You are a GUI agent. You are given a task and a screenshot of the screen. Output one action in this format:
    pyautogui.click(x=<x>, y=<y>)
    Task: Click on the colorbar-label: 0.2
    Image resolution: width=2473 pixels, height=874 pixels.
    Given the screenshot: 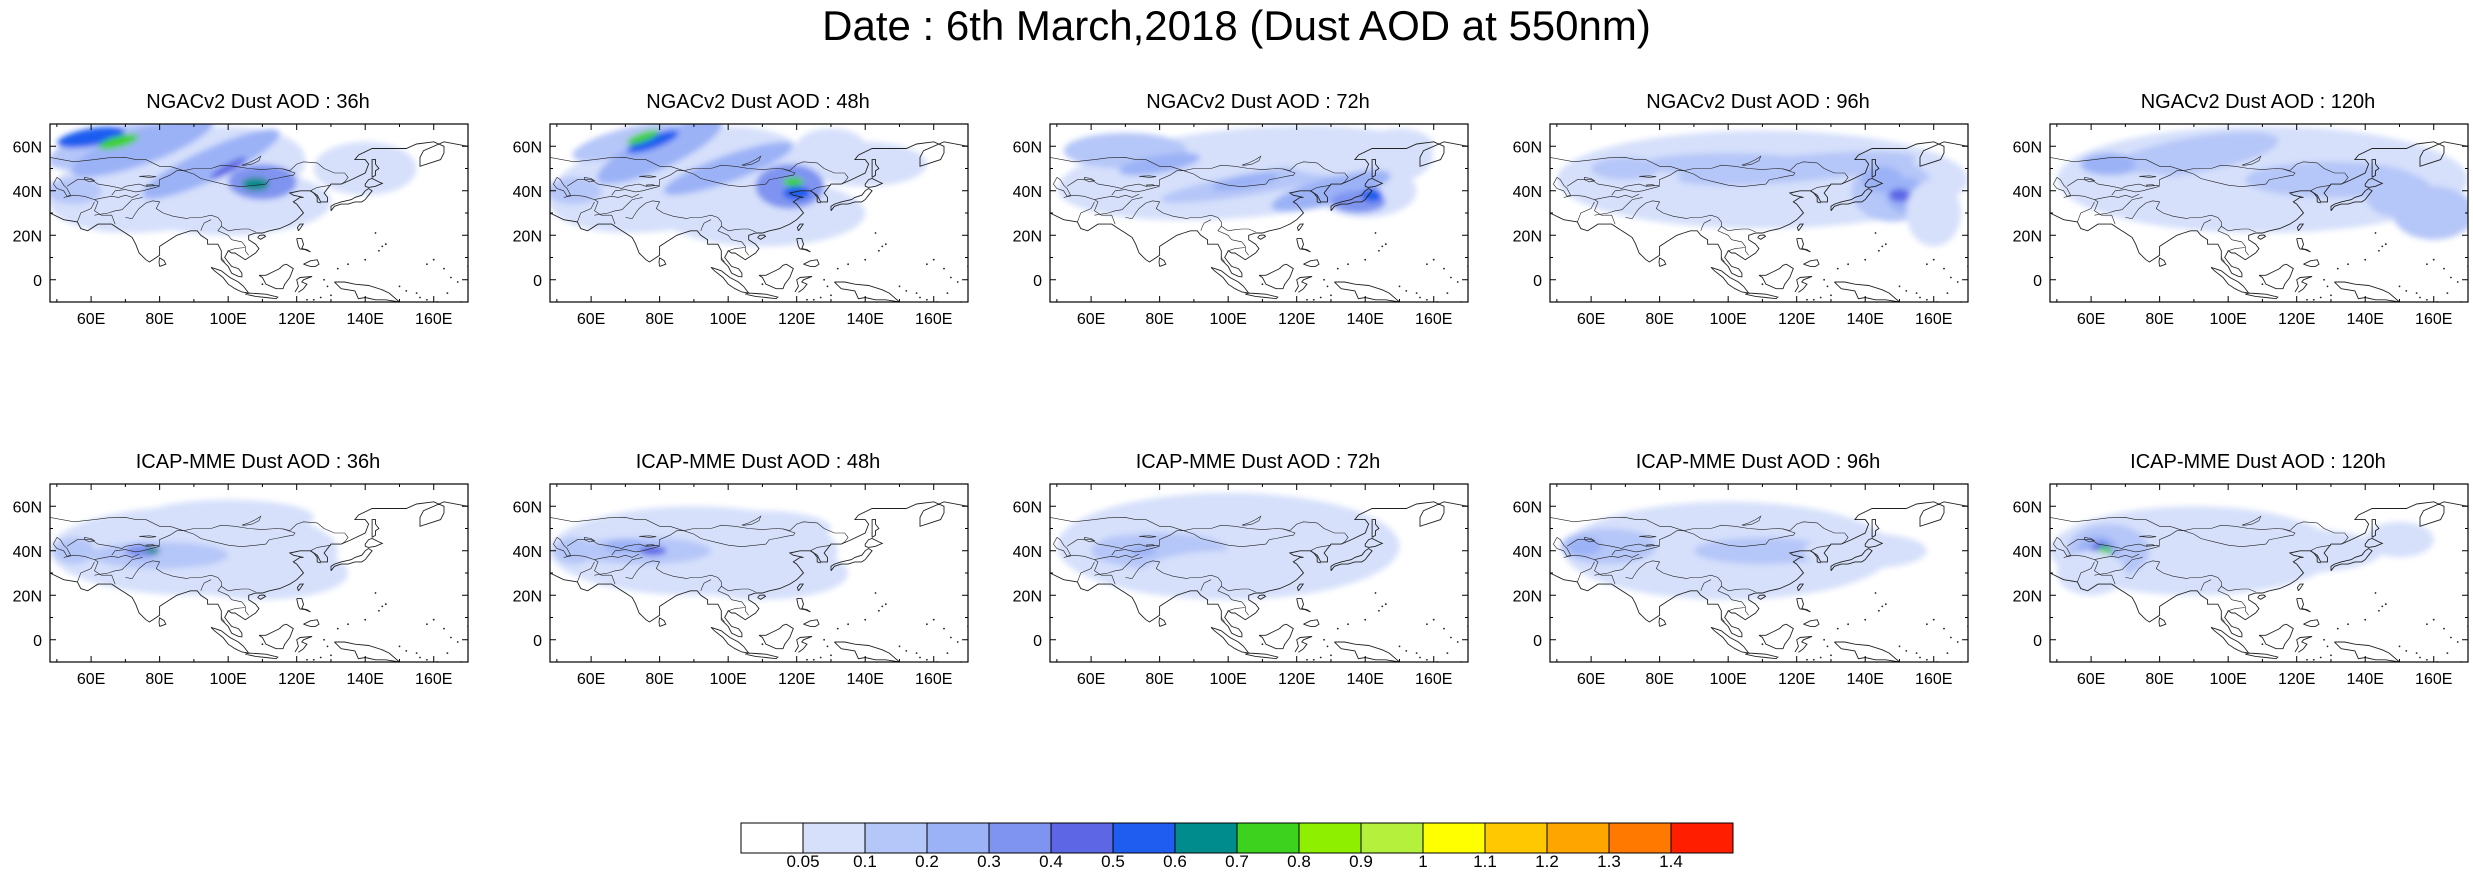 What is the action you would take?
    pyautogui.click(x=927, y=861)
    